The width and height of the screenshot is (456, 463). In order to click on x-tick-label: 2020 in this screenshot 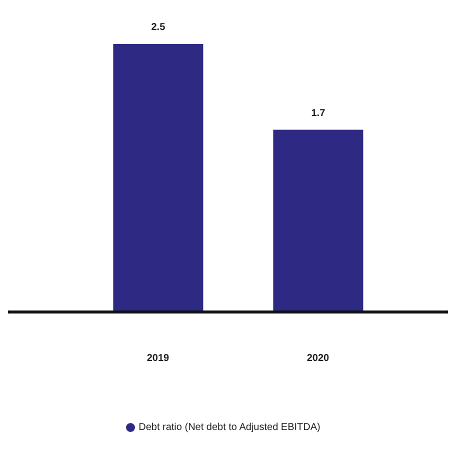, I will do `click(318, 358)`.